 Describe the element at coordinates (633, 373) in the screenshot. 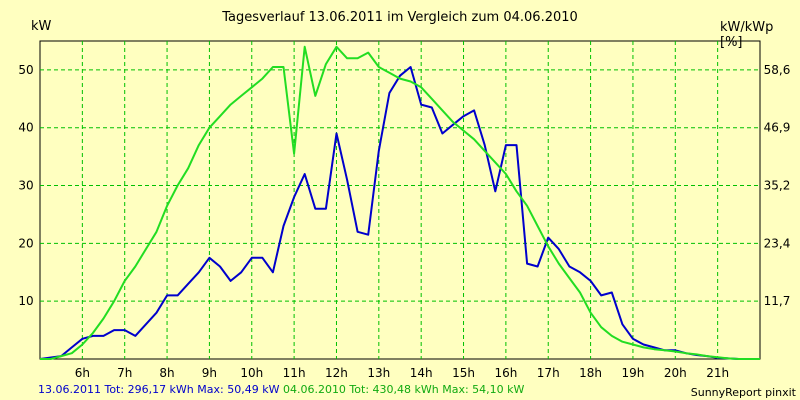

I see `x-tick-label: 19h` at that location.